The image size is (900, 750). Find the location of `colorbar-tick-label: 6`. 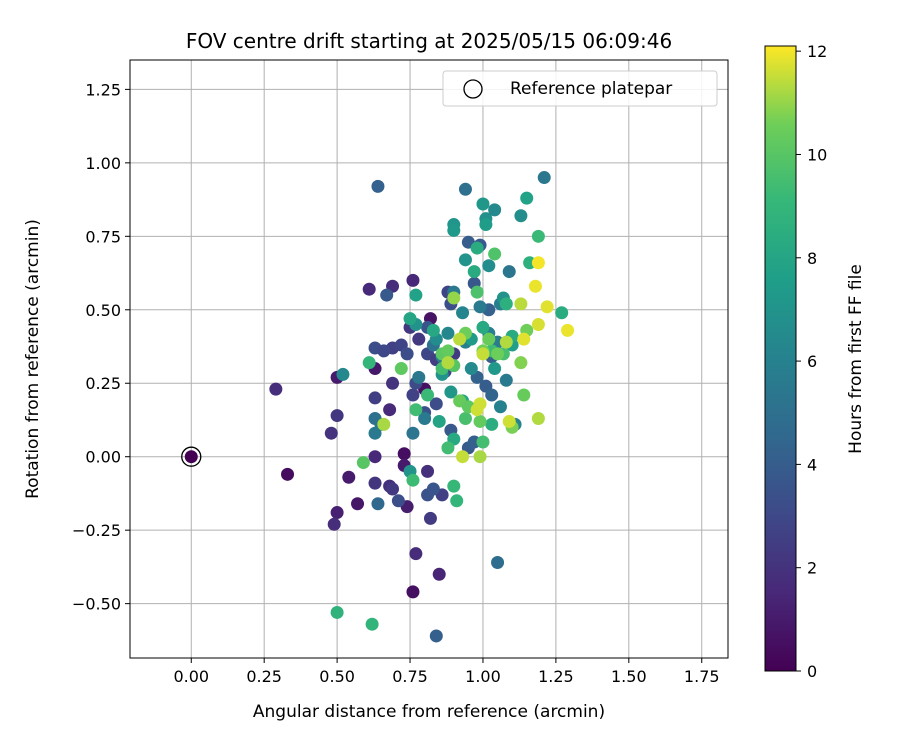

colorbar-tick-label: 6 is located at coordinates (812, 361).